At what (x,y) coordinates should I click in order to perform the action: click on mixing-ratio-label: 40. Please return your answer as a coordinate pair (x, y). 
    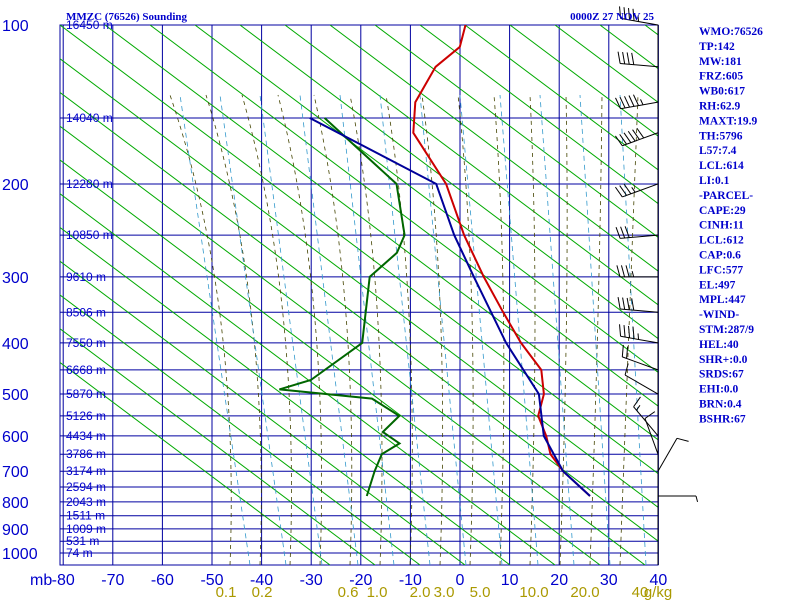
    Looking at the image, I should click on (640, 592).